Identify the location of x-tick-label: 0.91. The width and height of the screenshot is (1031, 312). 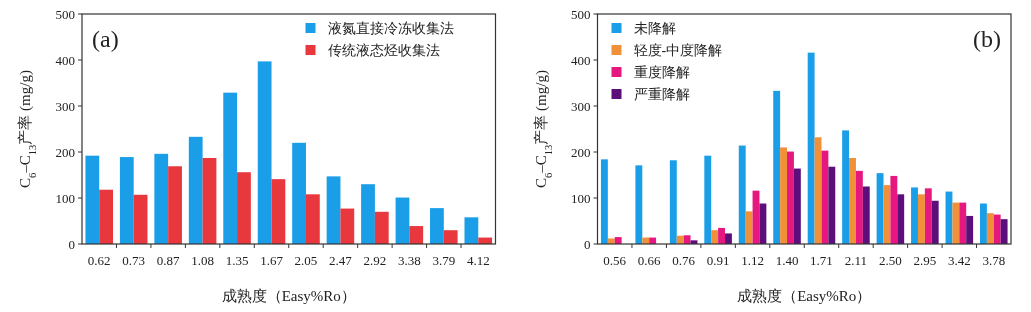
(718, 260).